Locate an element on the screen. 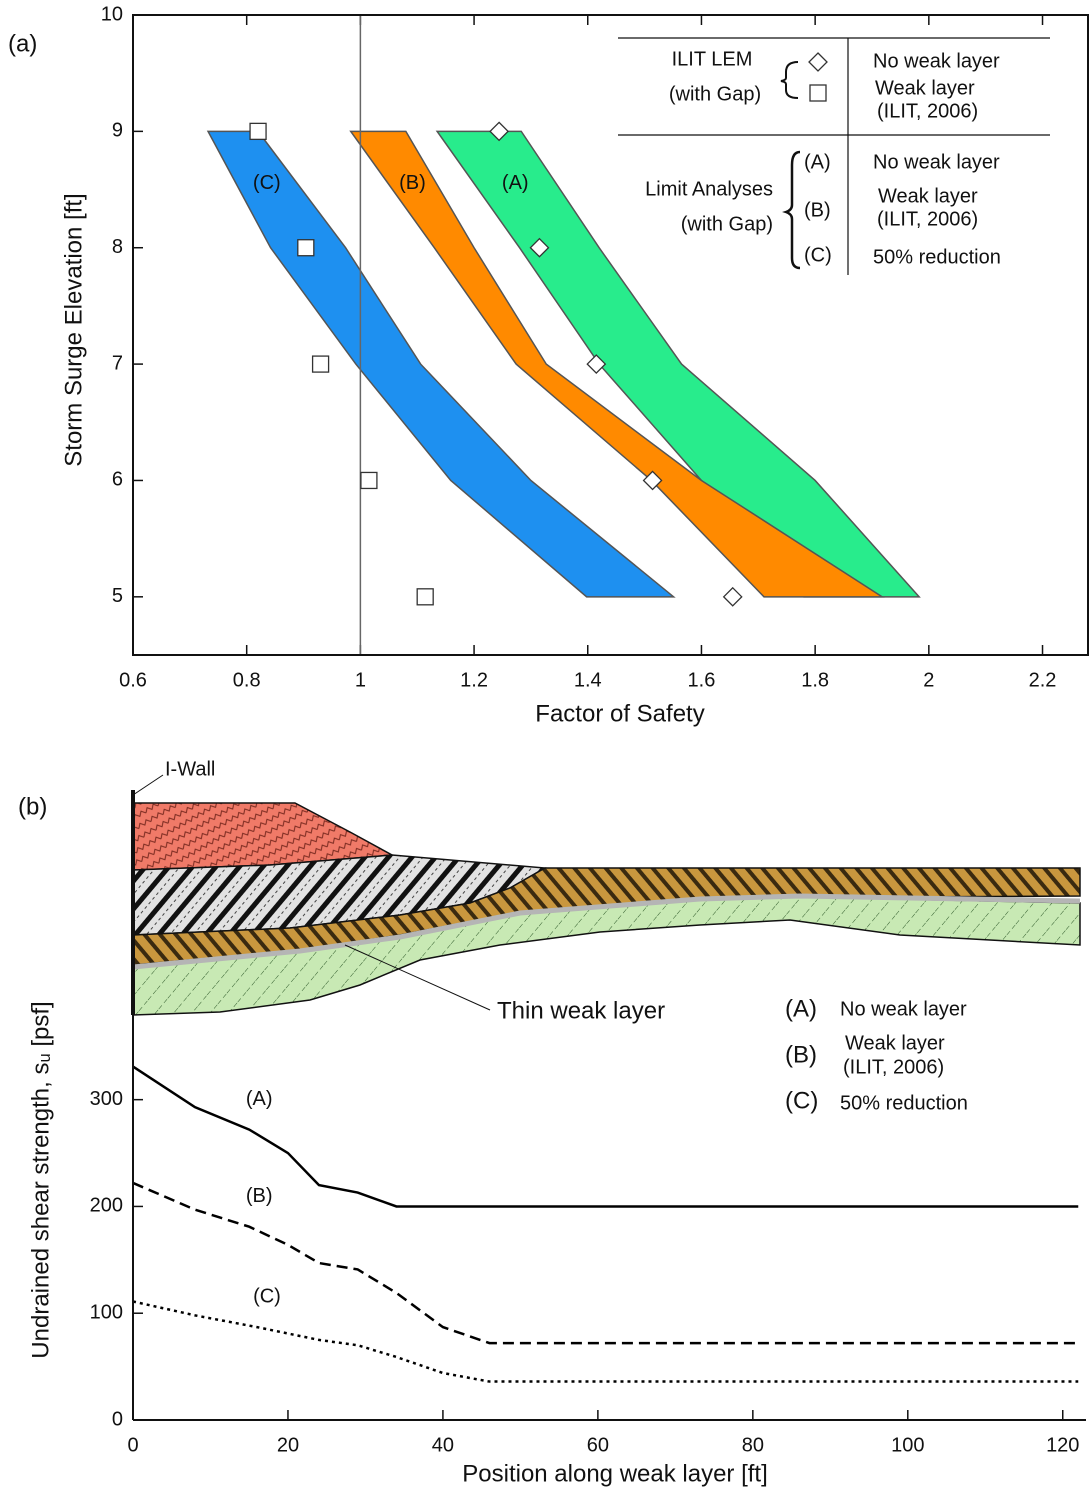 The image size is (1090, 1494). x-tick-label: 1 is located at coordinates (360, 680).